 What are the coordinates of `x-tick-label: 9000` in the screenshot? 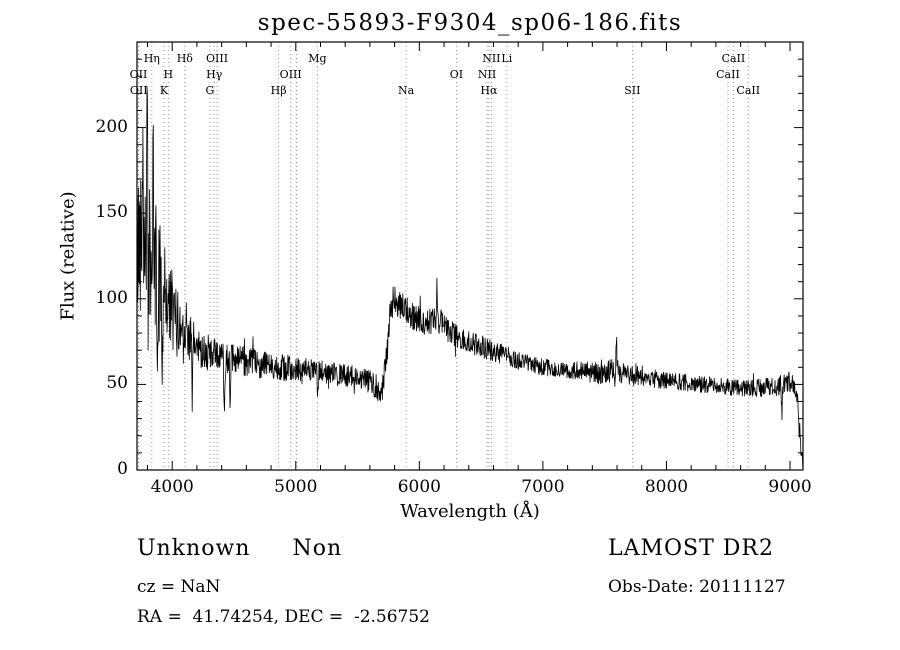 It's located at (790, 487).